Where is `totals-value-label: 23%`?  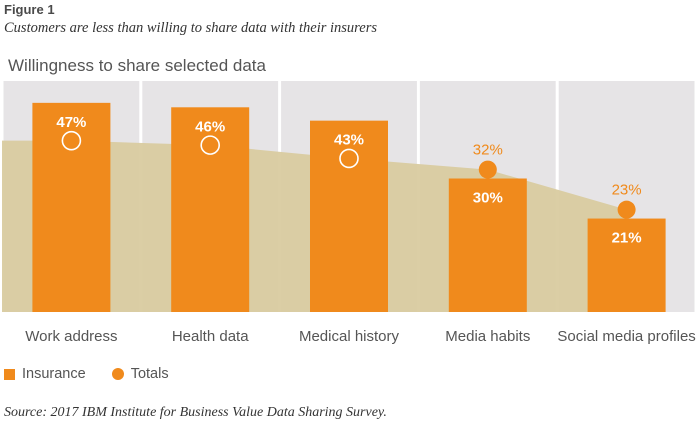
totals-value-label: 23% is located at coordinates (627, 190).